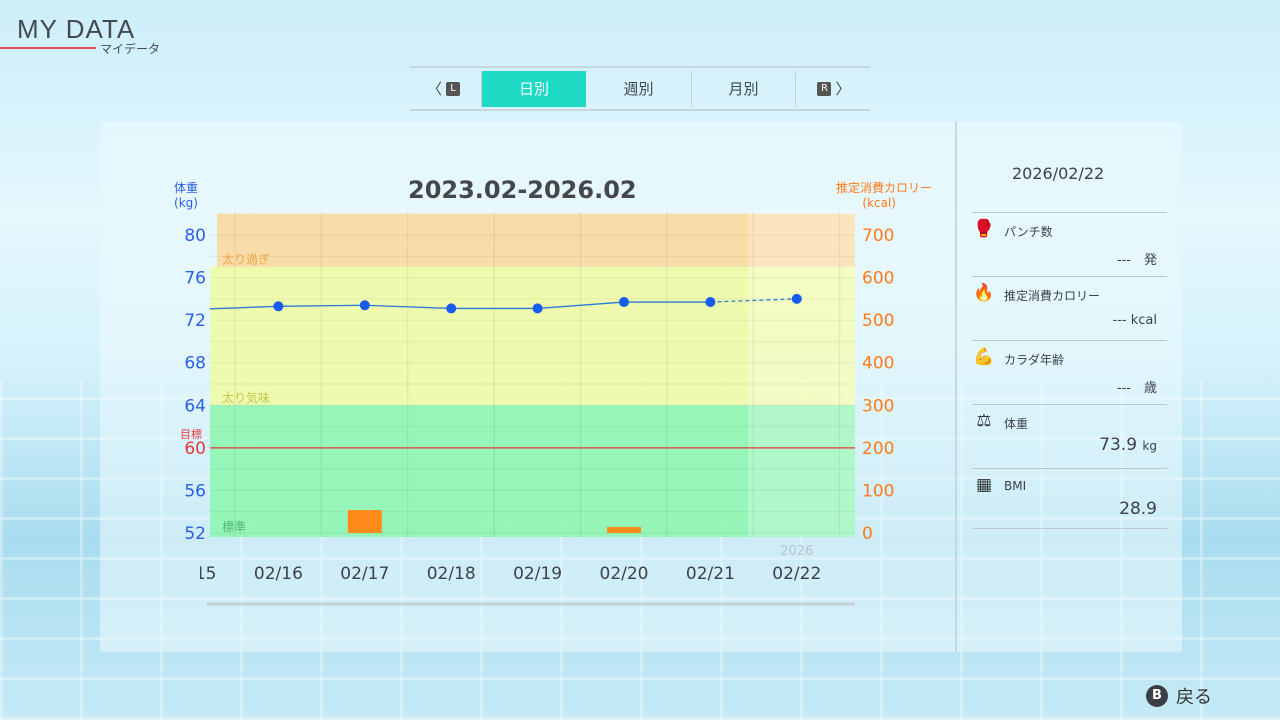 The width and height of the screenshot is (1280, 720). What do you see at coordinates (878, 406) in the screenshot?
I see `right-tick-label: 300` at bounding box center [878, 406].